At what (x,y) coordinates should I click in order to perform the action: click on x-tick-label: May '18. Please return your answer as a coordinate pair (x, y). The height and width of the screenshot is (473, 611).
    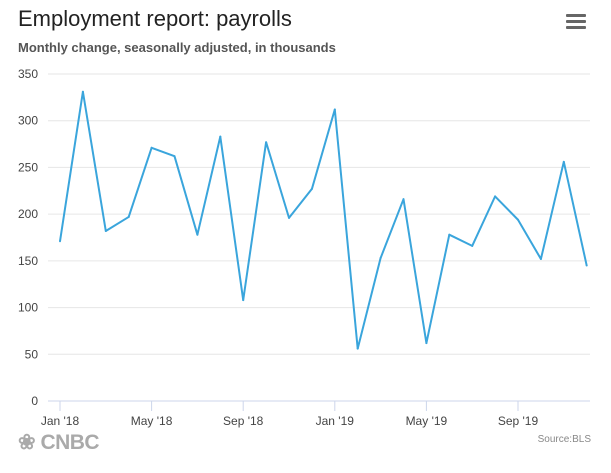
    Looking at the image, I should click on (152, 421).